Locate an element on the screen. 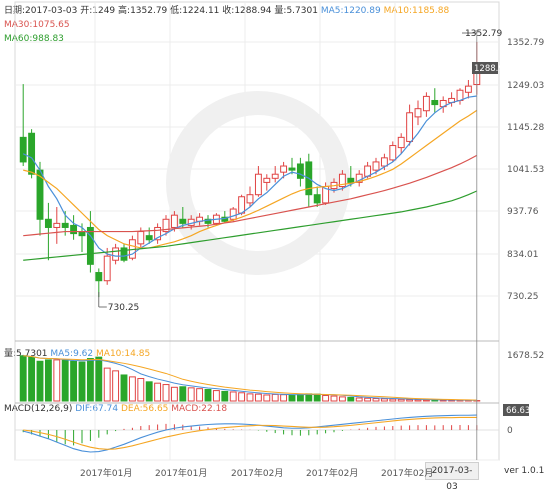 The image size is (550, 495). dea-line is located at coordinates (250, 433).